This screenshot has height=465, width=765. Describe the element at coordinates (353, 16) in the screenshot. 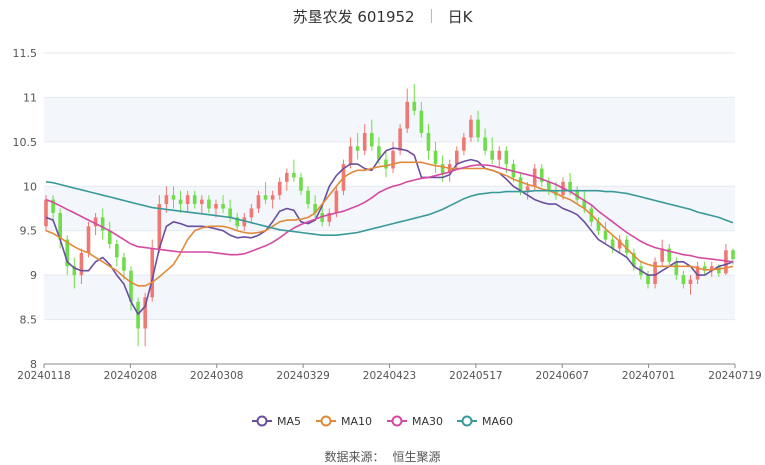

I see `stock-title: 苏垦农发 601952` at that location.